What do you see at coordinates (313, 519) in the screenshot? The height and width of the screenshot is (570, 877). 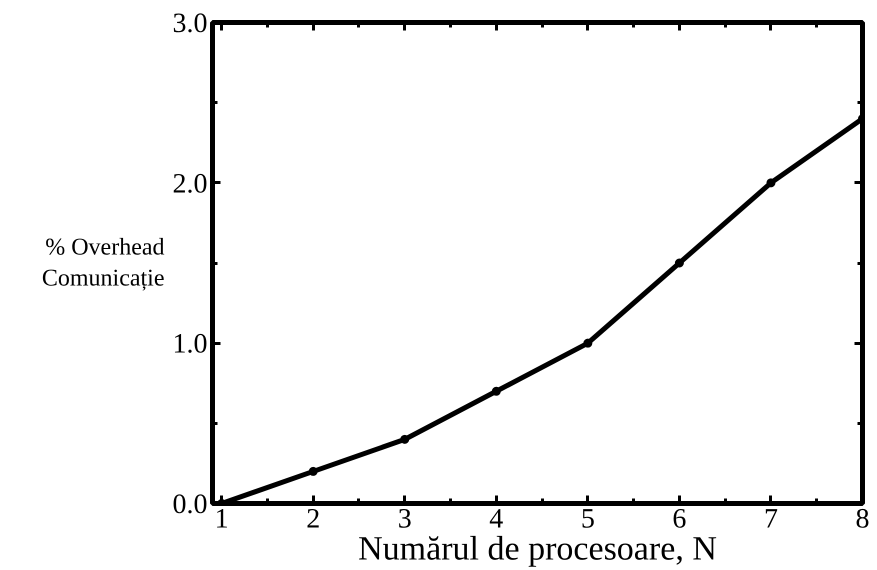 I see `x-tick-label: 2` at bounding box center [313, 519].